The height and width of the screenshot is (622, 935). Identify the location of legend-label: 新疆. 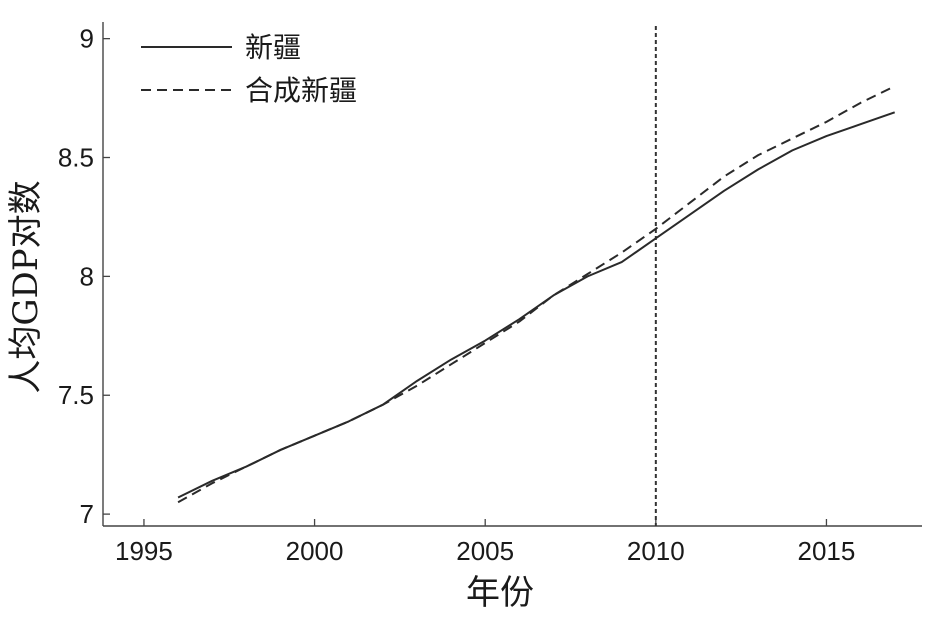
(273, 47).